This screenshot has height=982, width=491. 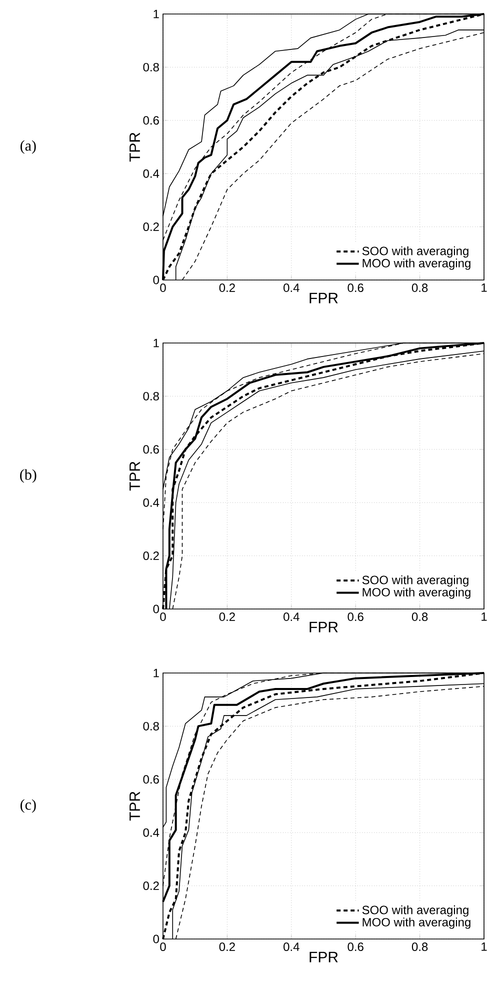 What do you see at coordinates (28, 147) in the screenshot?
I see `text: (a)` at bounding box center [28, 147].